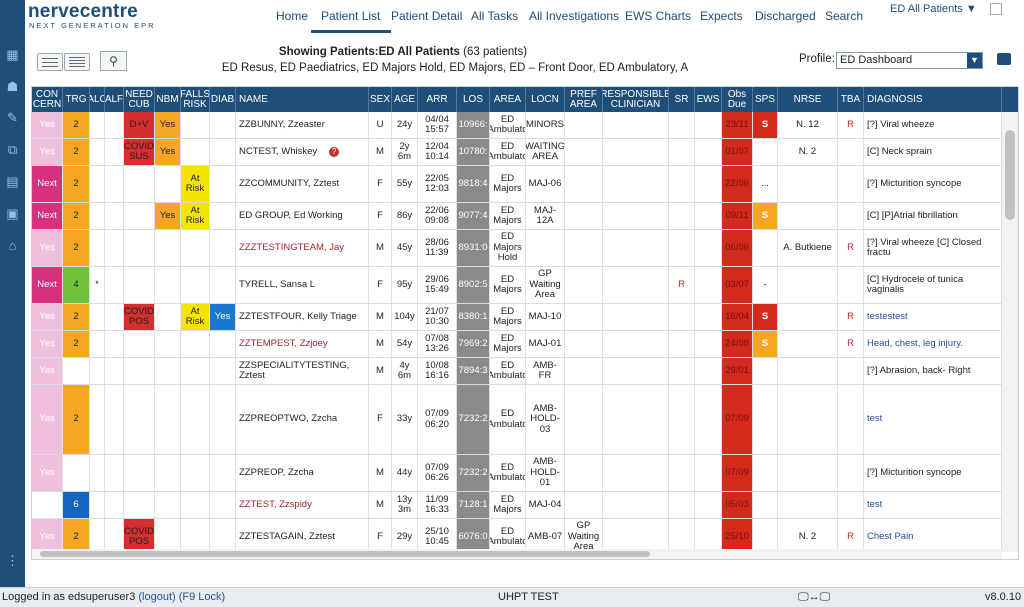 The width and height of the screenshot is (1024, 607). I want to click on view-list-button, so click(77, 62).